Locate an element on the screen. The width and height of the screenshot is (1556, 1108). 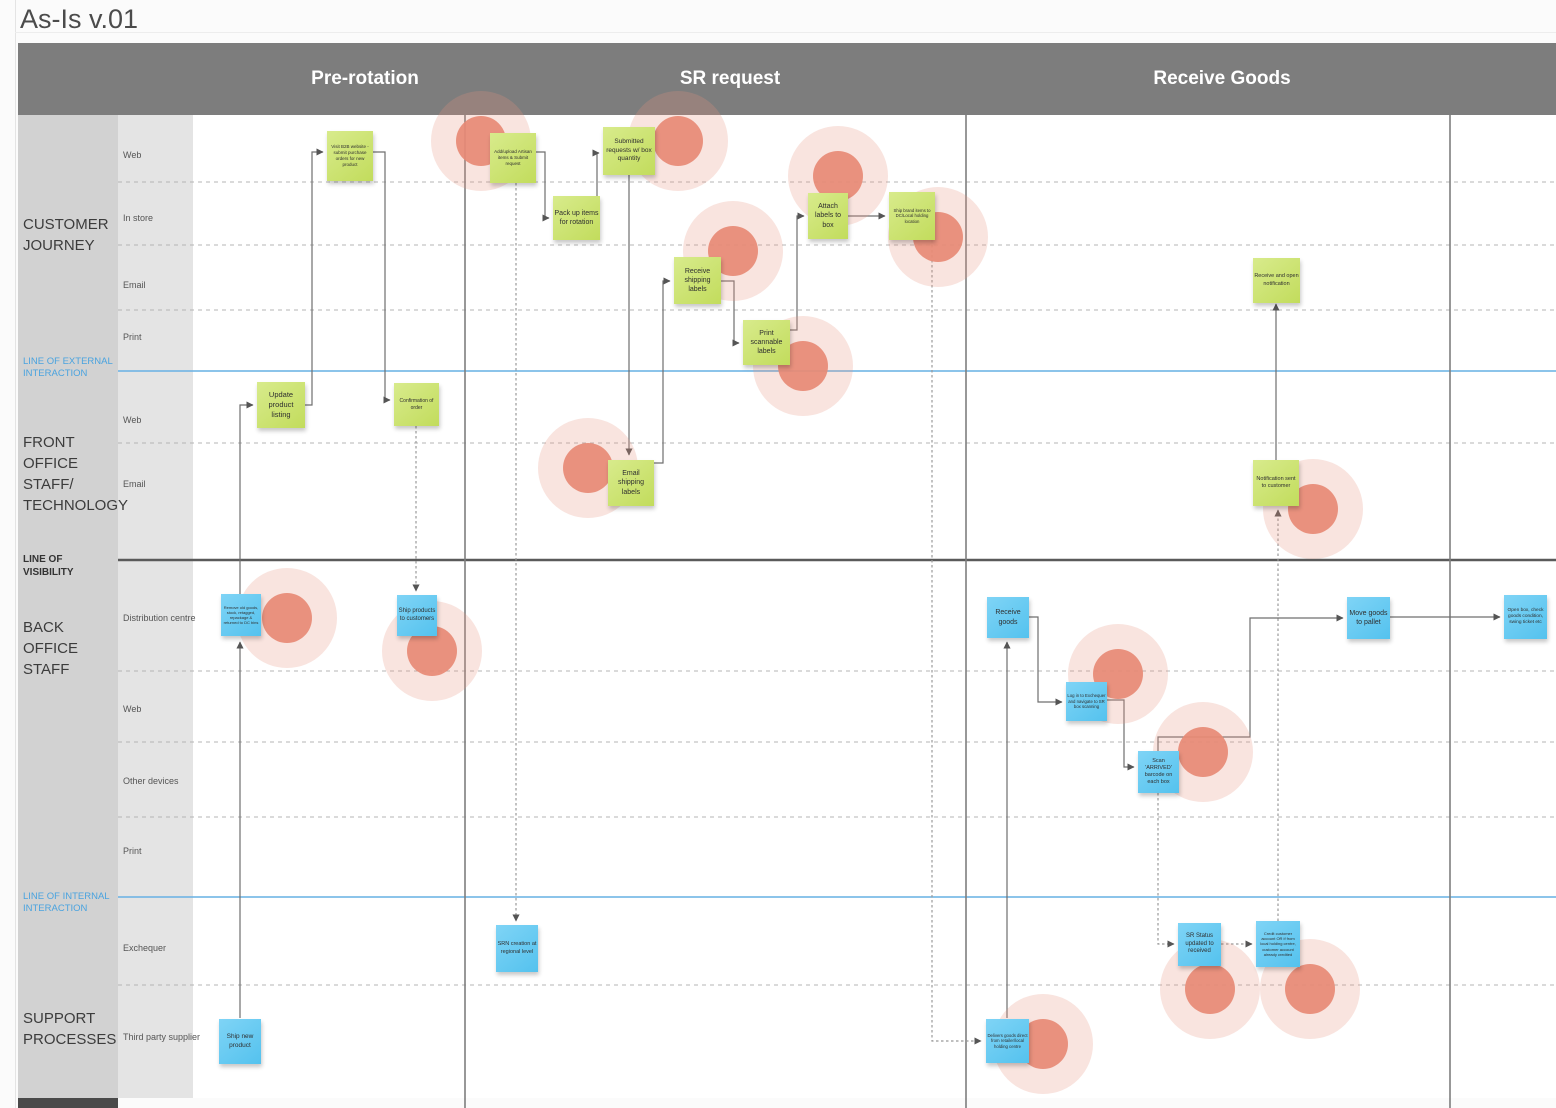
sticky-note-ship-products-to-customers: Ship products to customers is located at coordinates (417, 615).